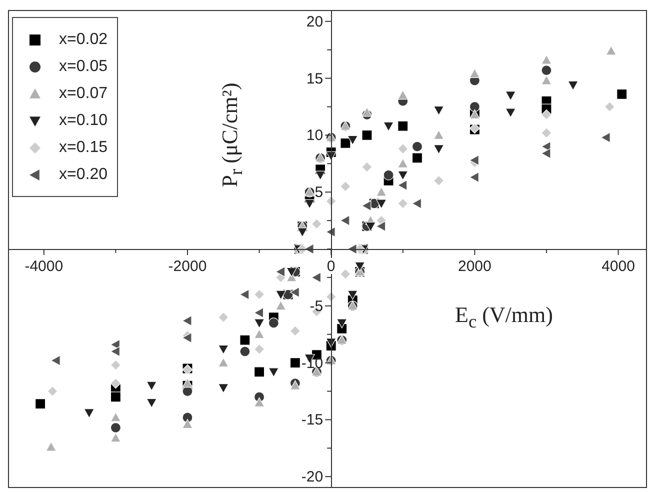  What do you see at coordinates (315, 135) in the screenshot?
I see `y-tick-label: 10` at bounding box center [315, 135].